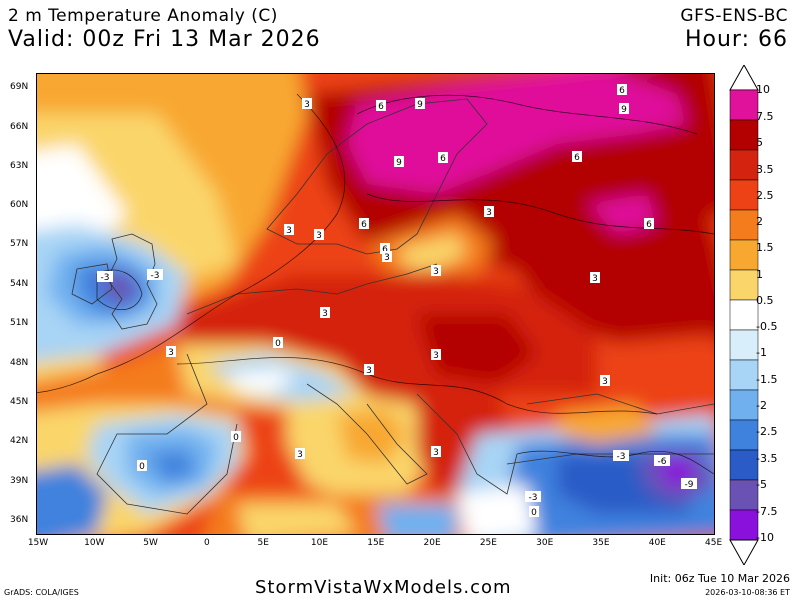 The height and width of the screenshot is (600, 800). I want to click on legend-label: -1, so click(761, 352).